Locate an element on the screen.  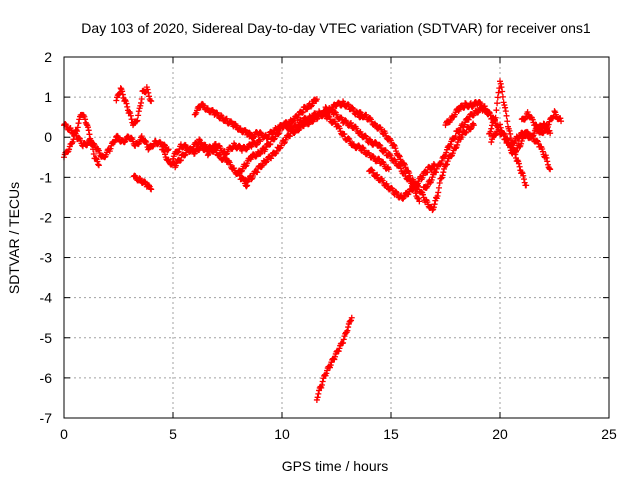
x-tick-label: 5 is located at coordinates (173, 434).